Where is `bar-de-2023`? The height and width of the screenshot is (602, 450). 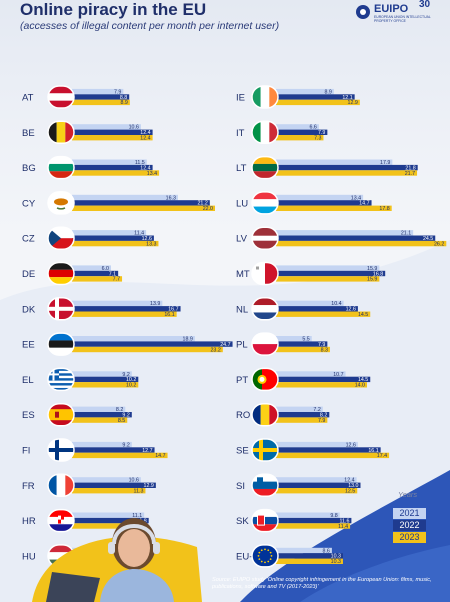 bar-de-2023 is located at coordinates (97, 279).